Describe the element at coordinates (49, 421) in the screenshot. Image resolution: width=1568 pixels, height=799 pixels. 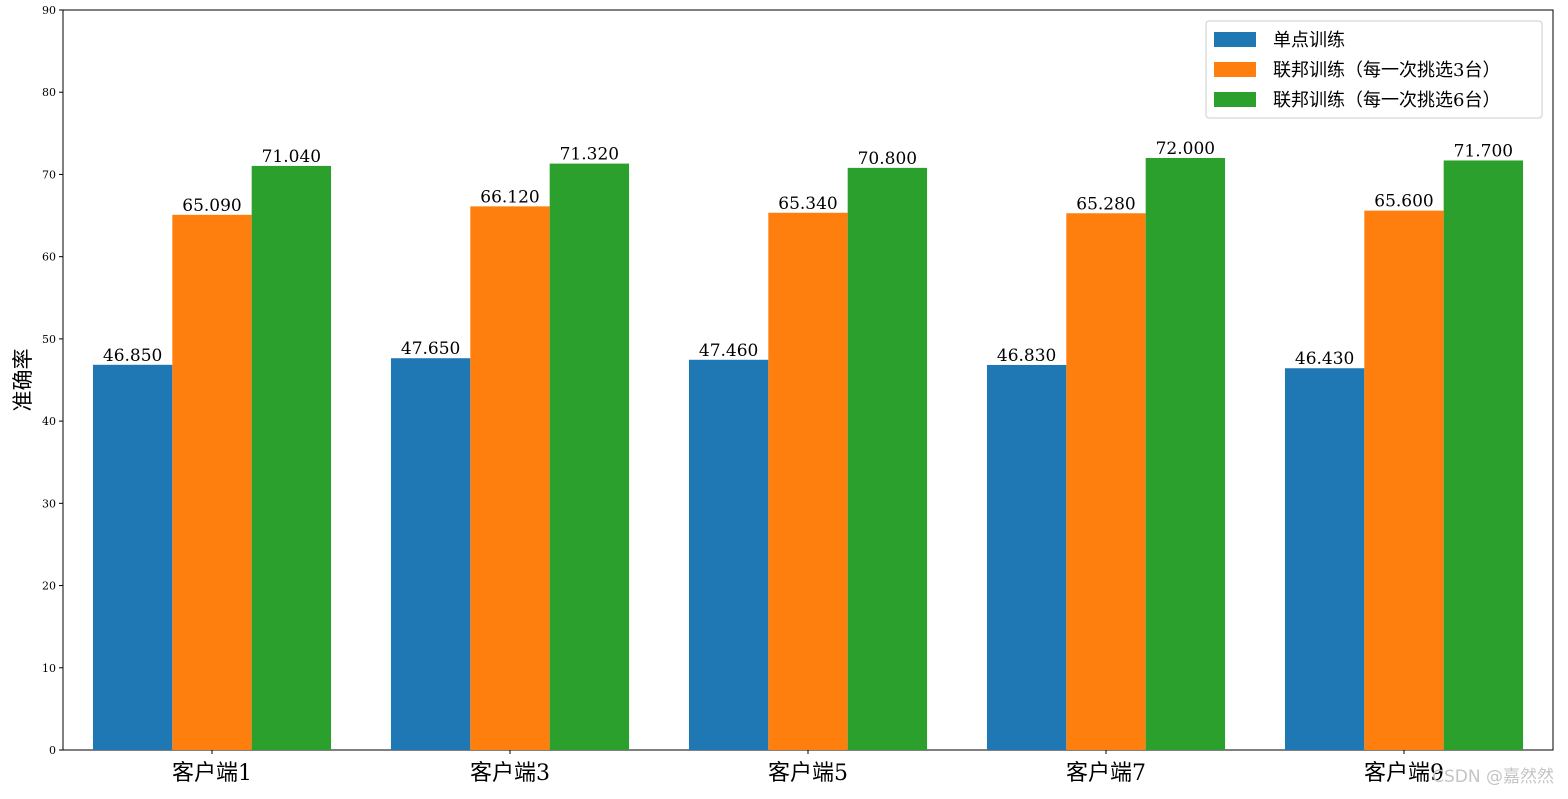
I see `y-tick-label: 40` at that location.